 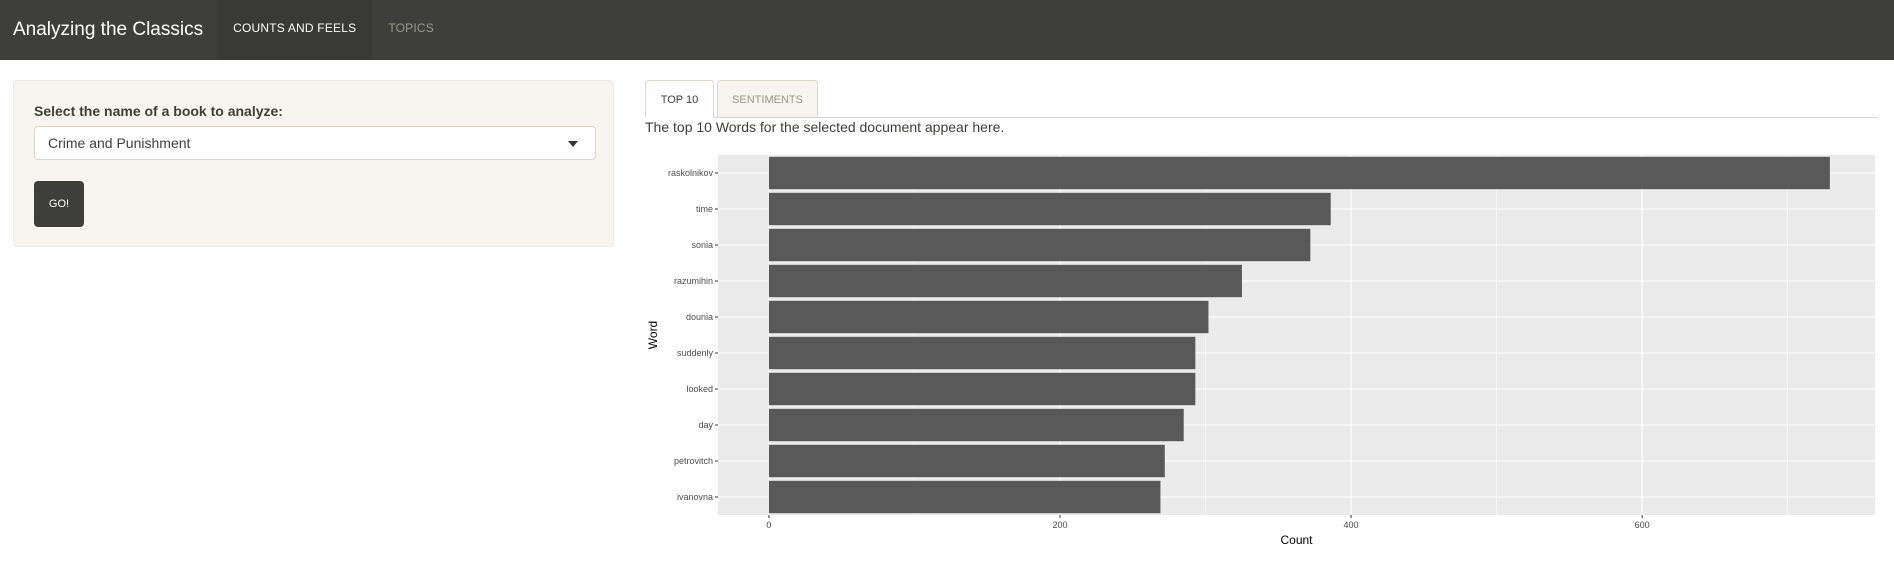 I want to click on y-tick-label: suddenly, so click(x=695, y=353).